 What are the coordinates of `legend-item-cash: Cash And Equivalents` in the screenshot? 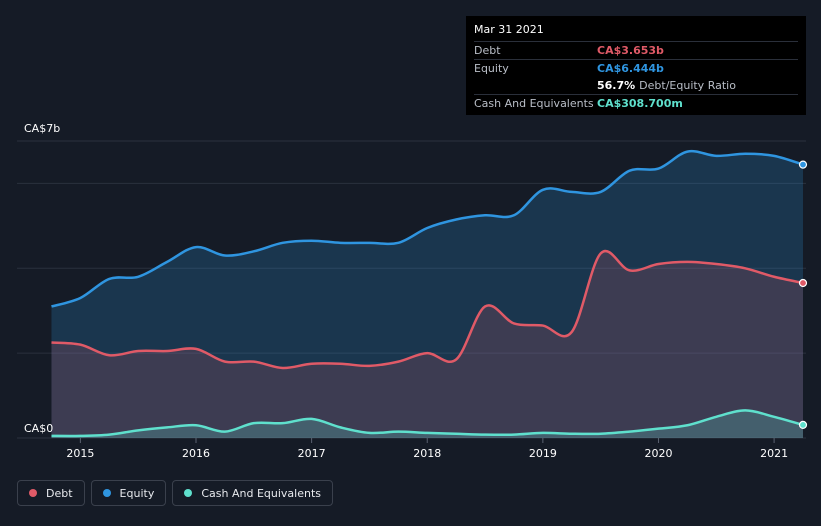 It's located at (252, 493).